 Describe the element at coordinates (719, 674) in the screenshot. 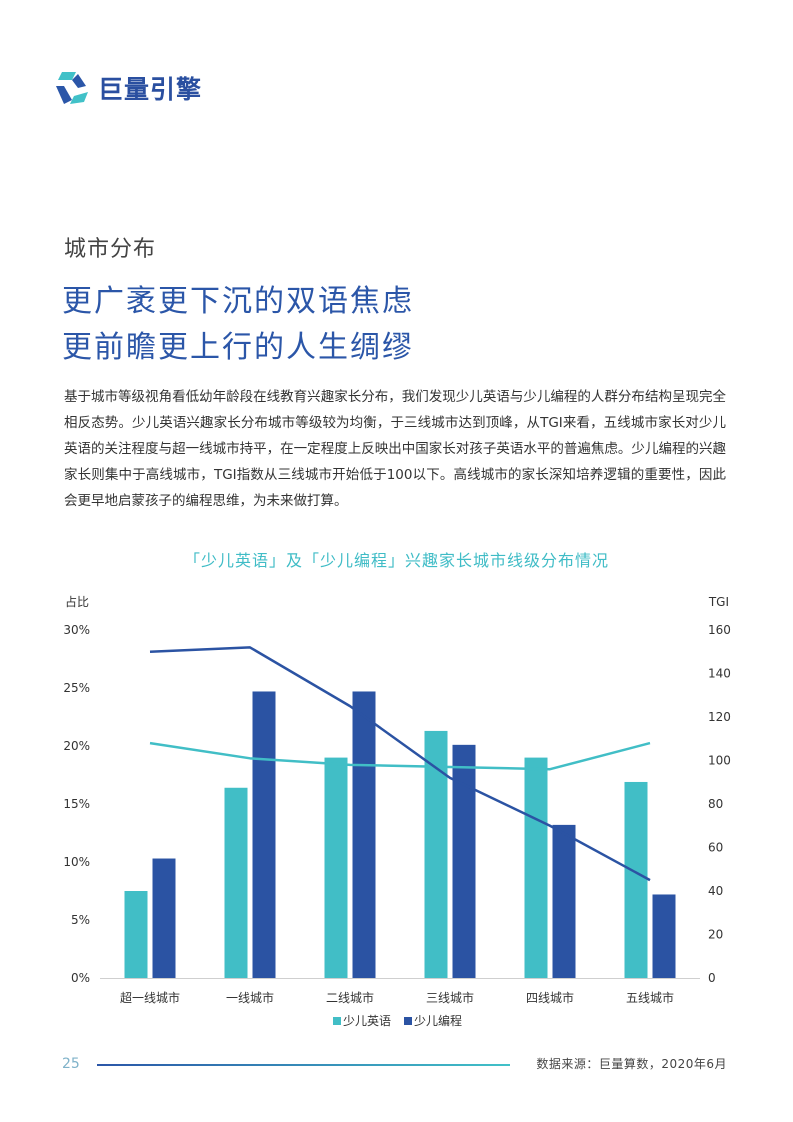

I see `y-right-tick-label: 140` at that location.